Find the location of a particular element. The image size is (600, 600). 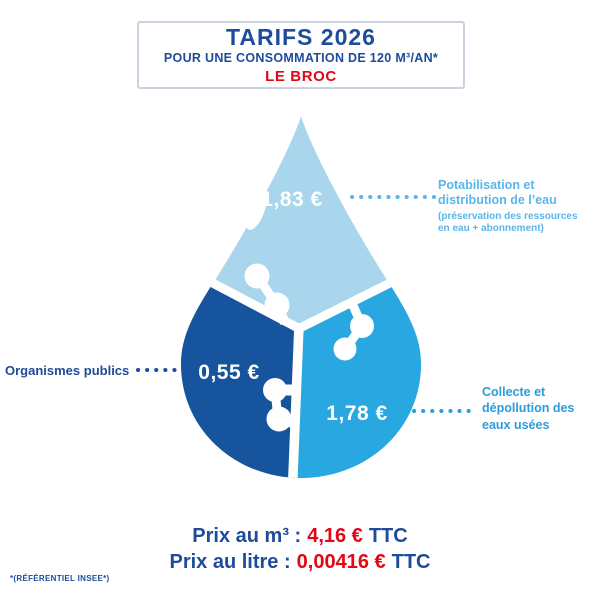

commune-name: LE BROC is located at coordinates (301, 76).